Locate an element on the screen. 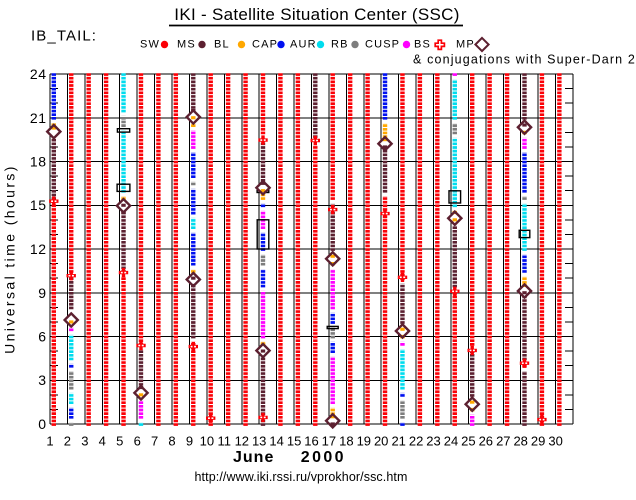 The width and height of the screenshot is (636, 500). svg-text: CAP is located at coordinates (265, 45).